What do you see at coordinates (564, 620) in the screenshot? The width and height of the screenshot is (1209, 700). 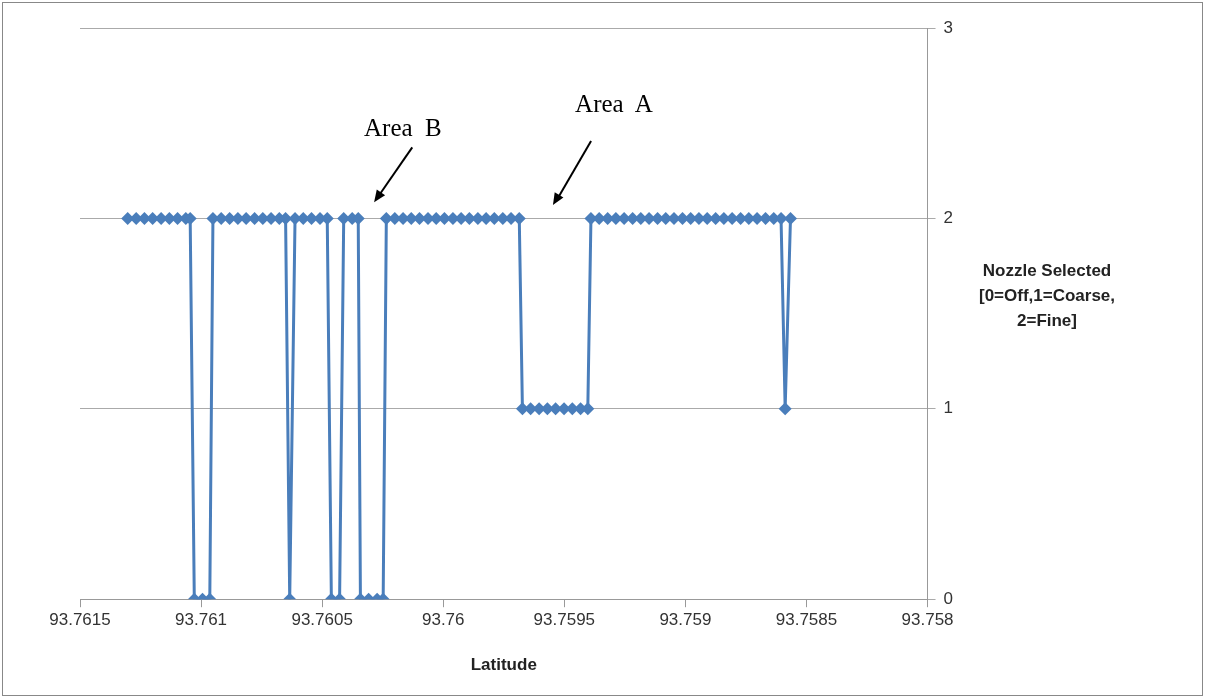 I see `x-tick-label: 93.7595` at bounding box center [564, 620].